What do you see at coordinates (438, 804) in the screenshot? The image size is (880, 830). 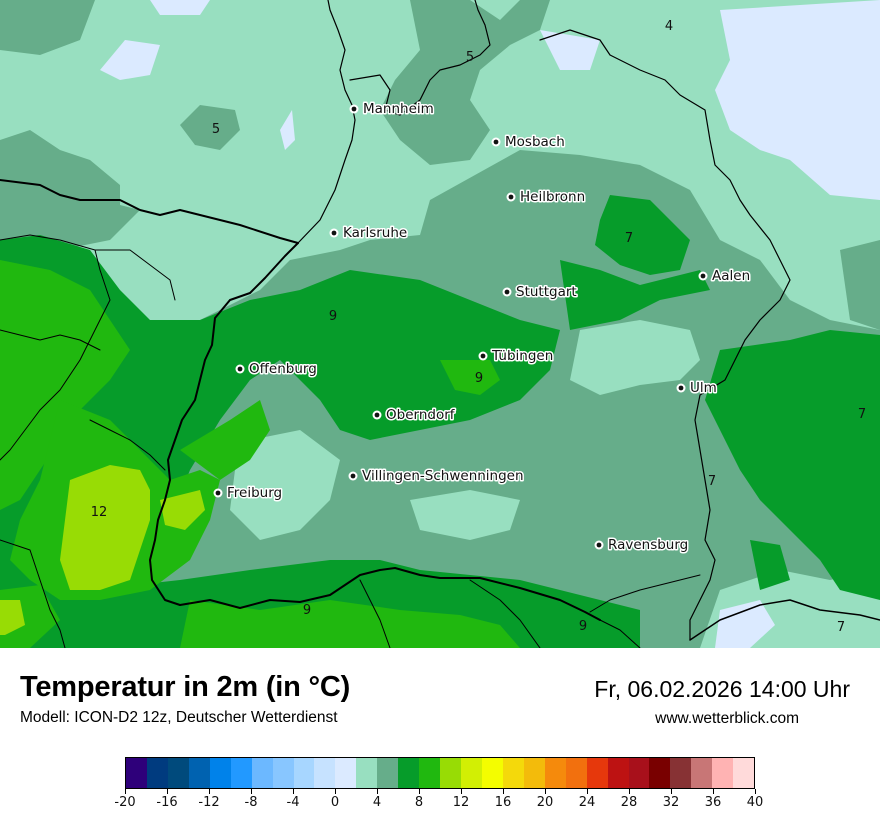 I see `colorbar-ticks: -20 -16 -12 -8 -4 0 4 8 12 16 20 24 28 32 36 40` at bounding box center [438, 804].